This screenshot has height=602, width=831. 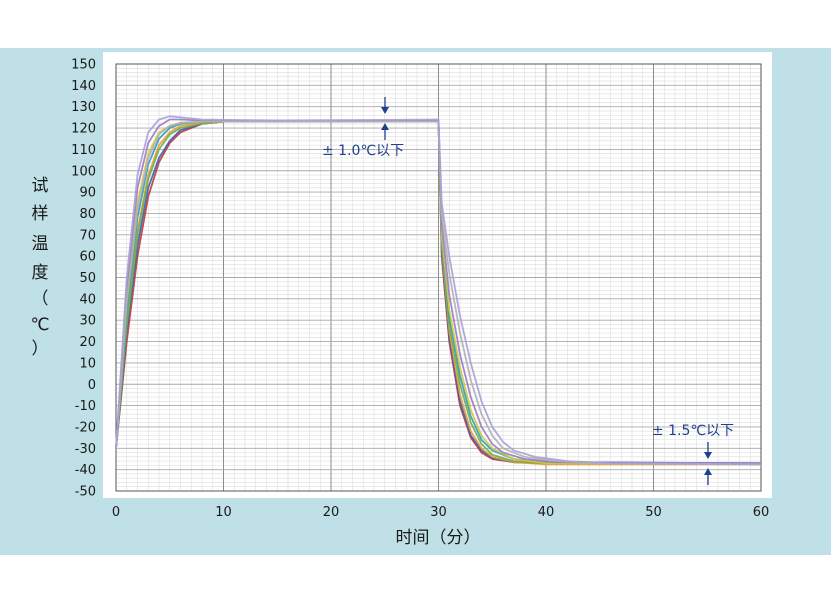 What do you see at coordinates (87, 278) in the screenshot?
I see `y-tick-label: 50` at bounding box center [87, 278].